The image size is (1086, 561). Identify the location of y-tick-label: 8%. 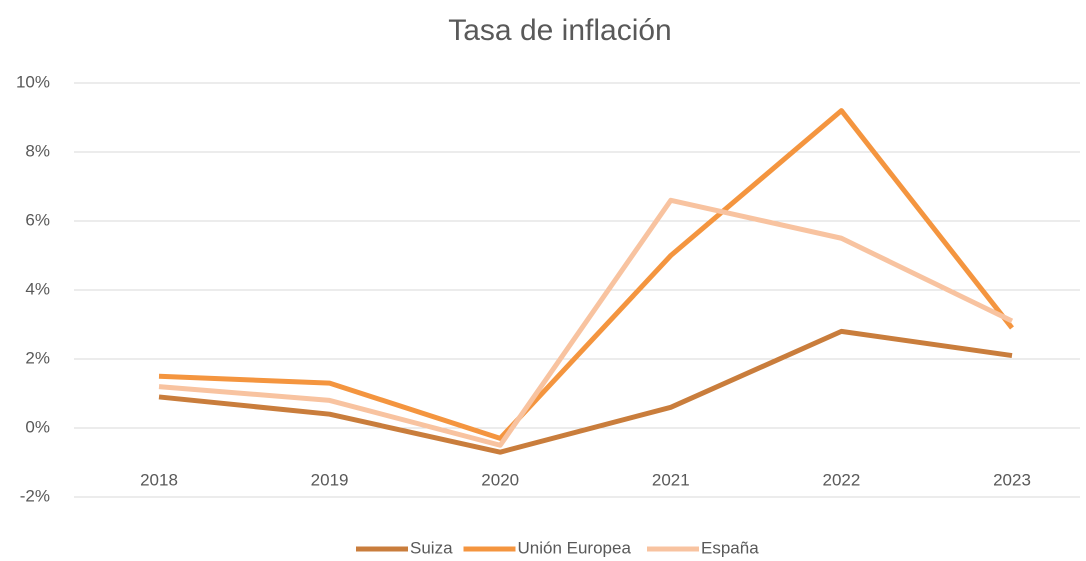
(37, 150).